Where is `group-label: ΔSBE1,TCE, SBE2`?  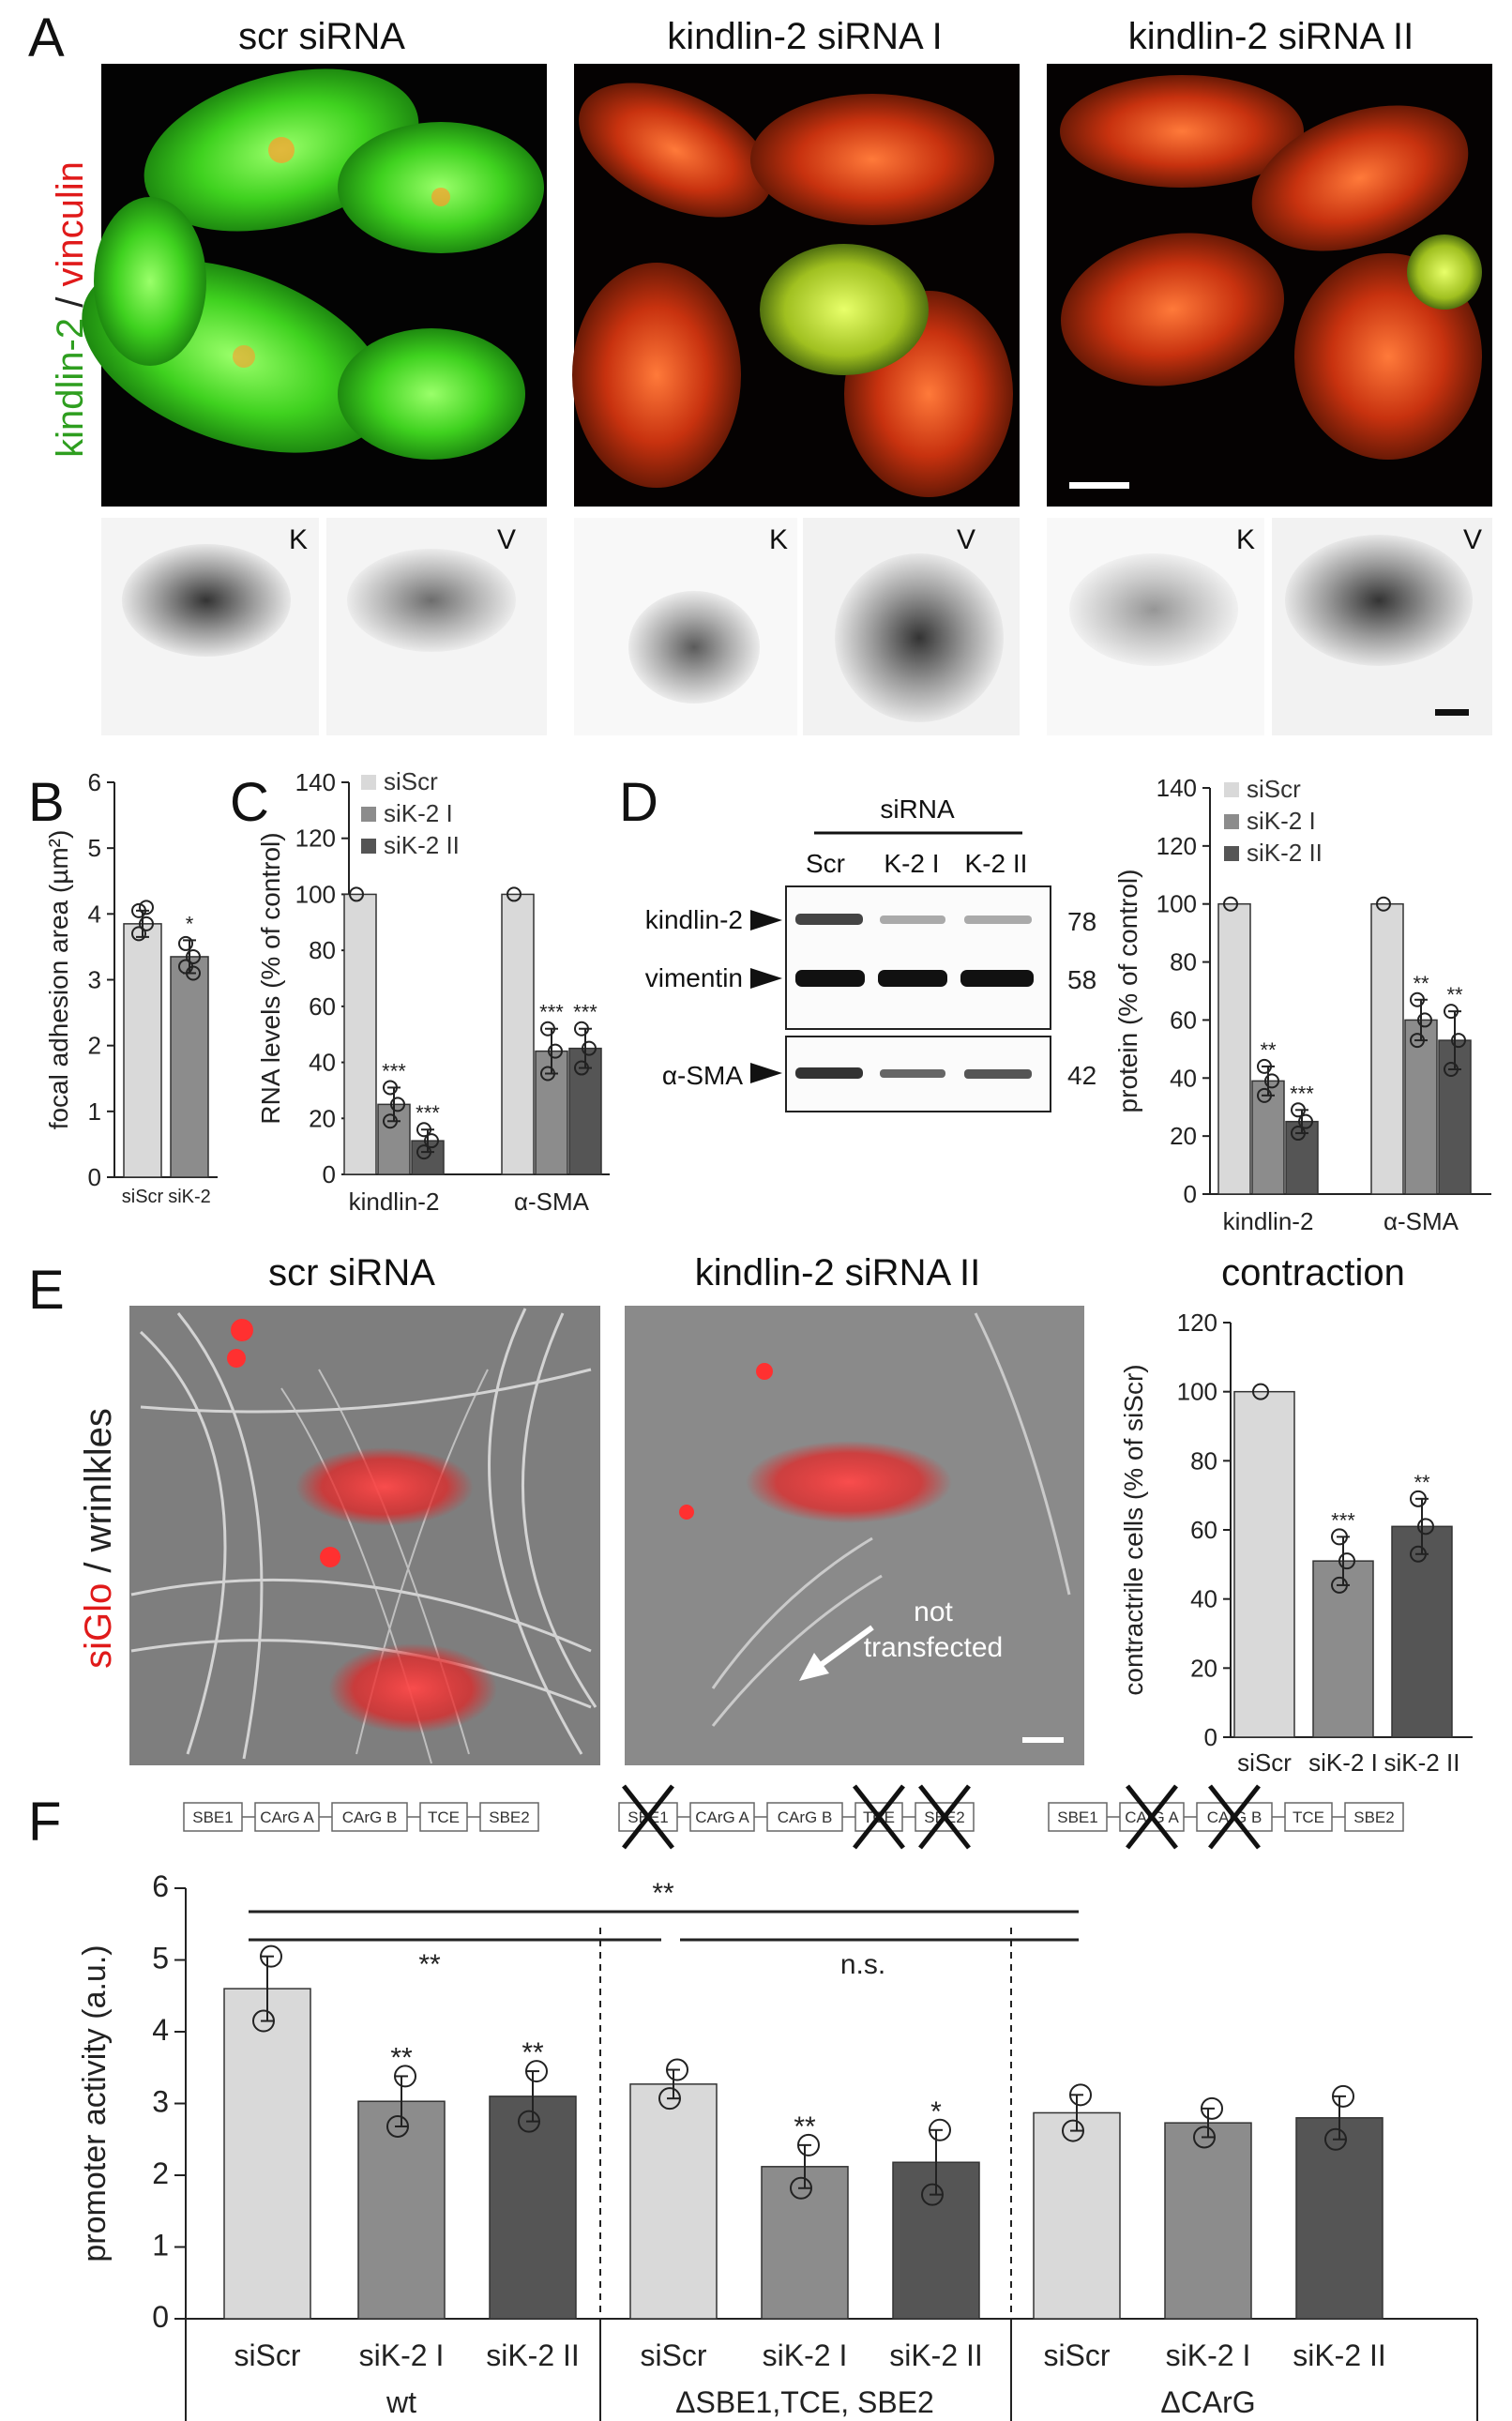
group-label: ΔSBE1,TCE, SBE2 is located at coordinates (804, 2402).